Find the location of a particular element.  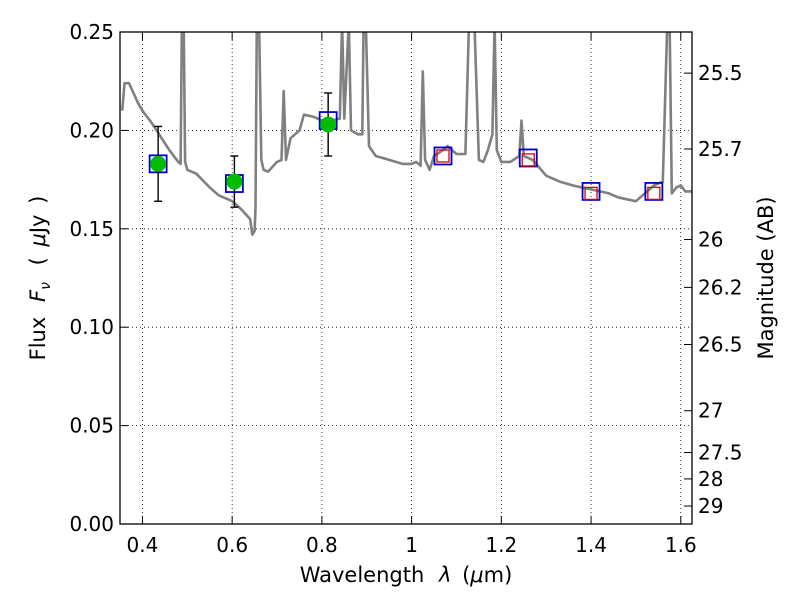

model-photometry-square is located at coordinates (443, 156).